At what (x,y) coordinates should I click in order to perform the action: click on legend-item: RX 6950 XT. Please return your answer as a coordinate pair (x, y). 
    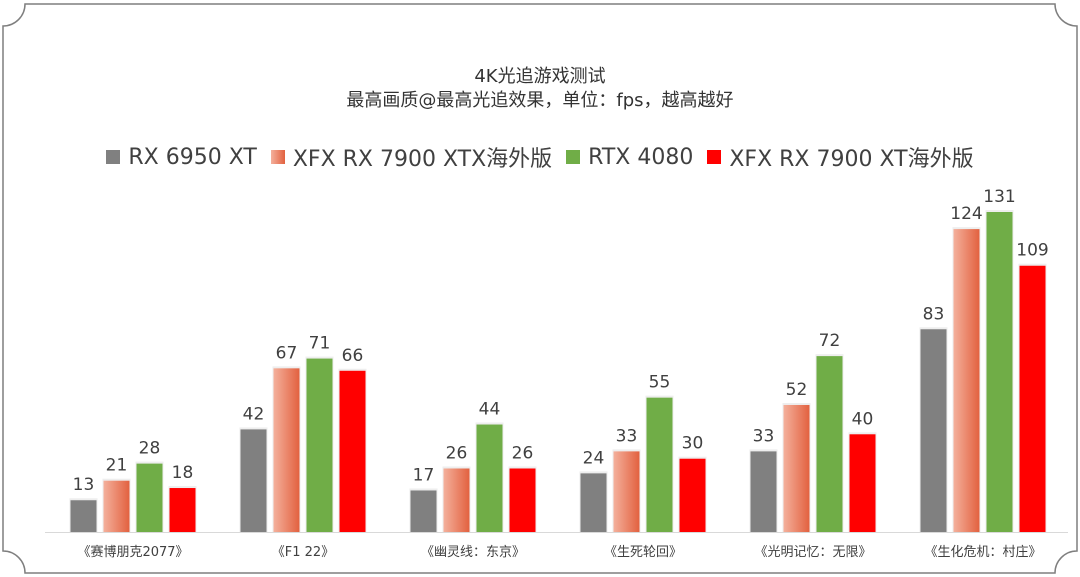
    Looking at the image, I should click on (181, 157).